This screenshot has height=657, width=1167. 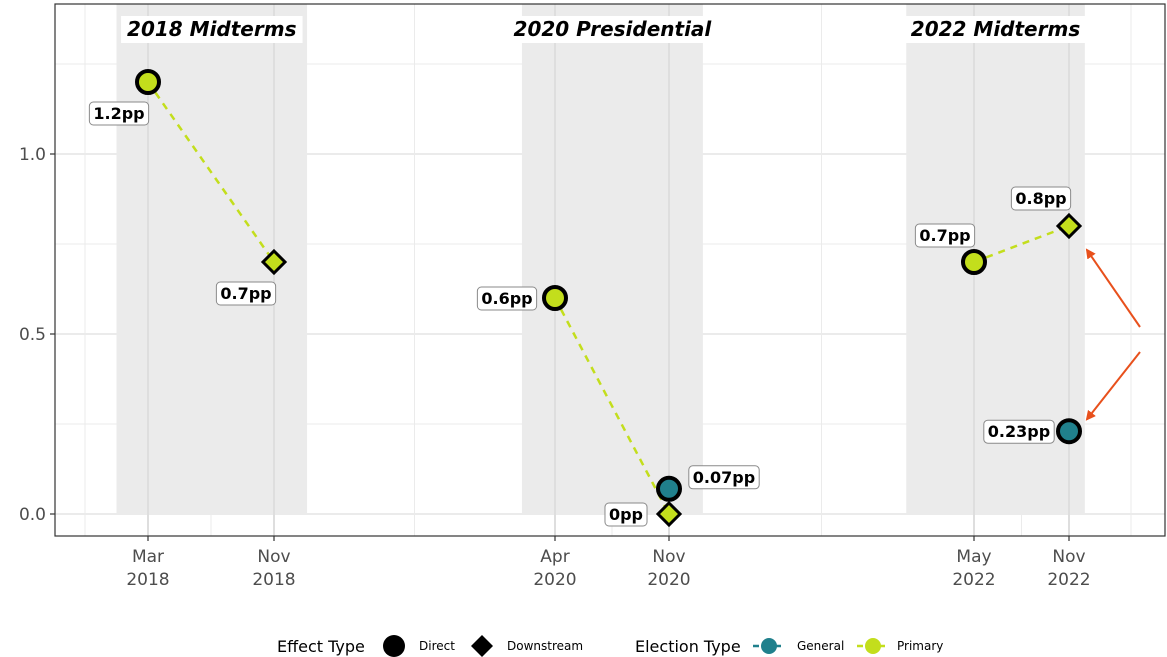 I want to click on y-axis-tick-label: 1.0, so click(x=32, y=155).